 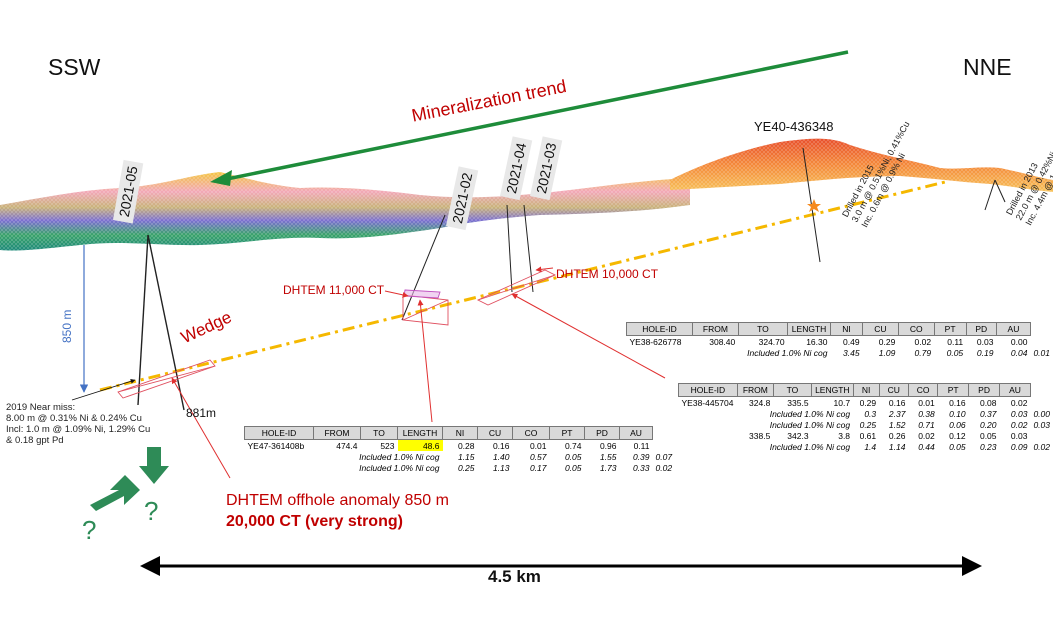 What do you see at coordinates (870, 413) in the screenshot?
I see `table-cell: 0.3` at bounding box center [870, 413].